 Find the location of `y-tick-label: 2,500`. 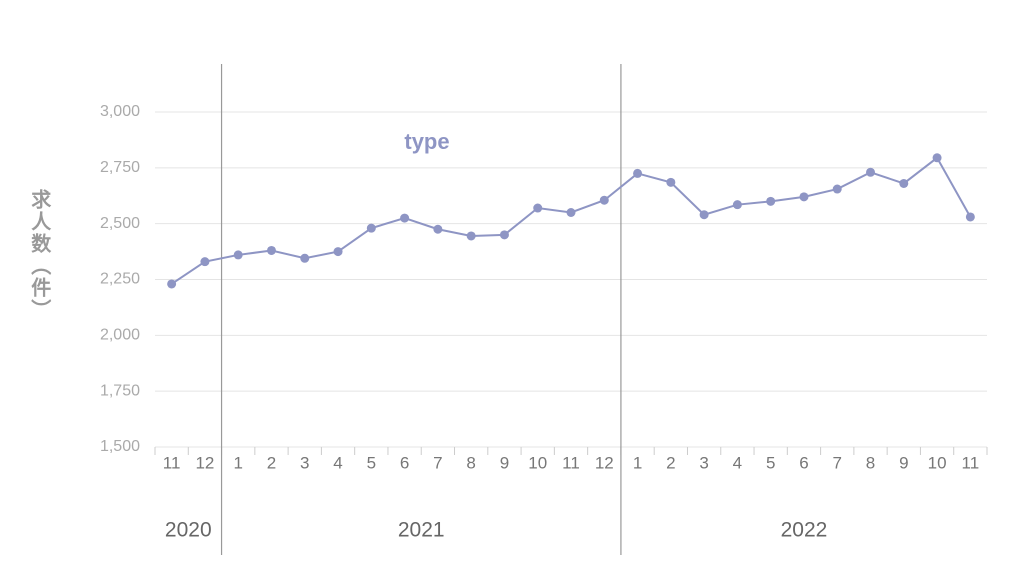

y-tick-label: 2,500 is located at coordinates (120, 223).